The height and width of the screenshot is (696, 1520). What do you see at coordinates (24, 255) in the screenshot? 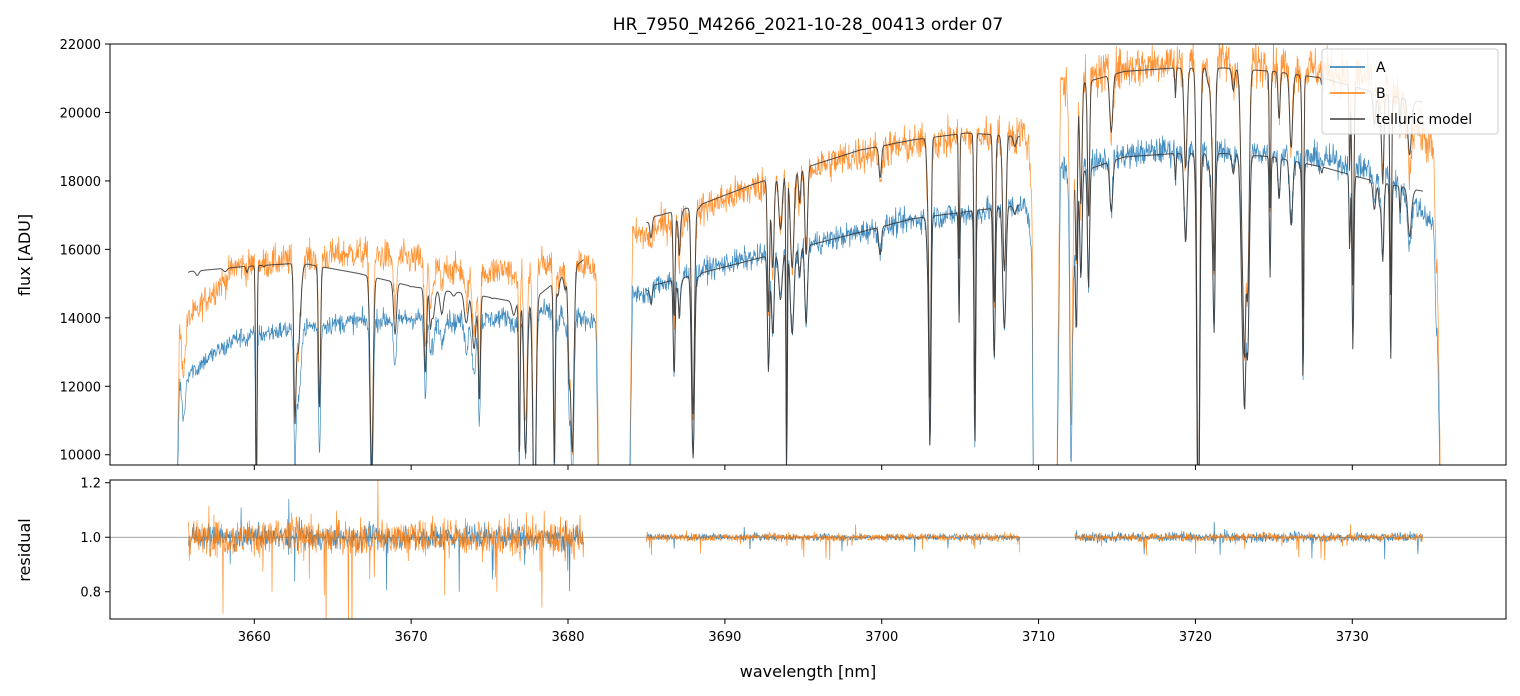
I see `flux-y-label: flux [ADU]` at bounding box center [24, 255].